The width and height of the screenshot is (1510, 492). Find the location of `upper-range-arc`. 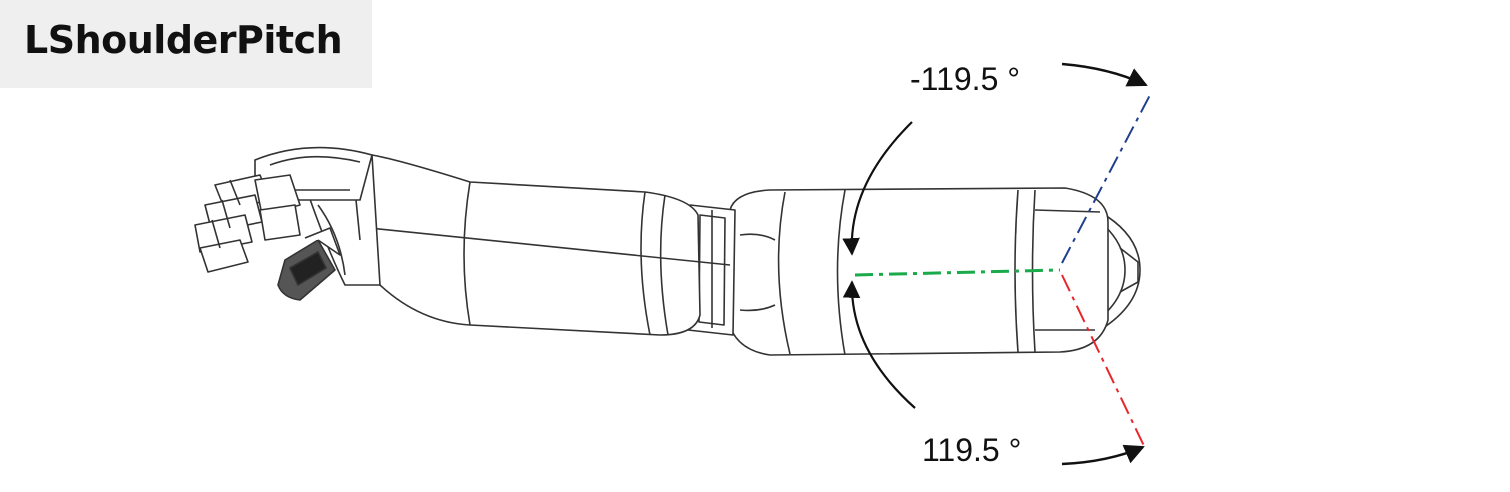

upper-range-arc is located at coordinates (877, 188).